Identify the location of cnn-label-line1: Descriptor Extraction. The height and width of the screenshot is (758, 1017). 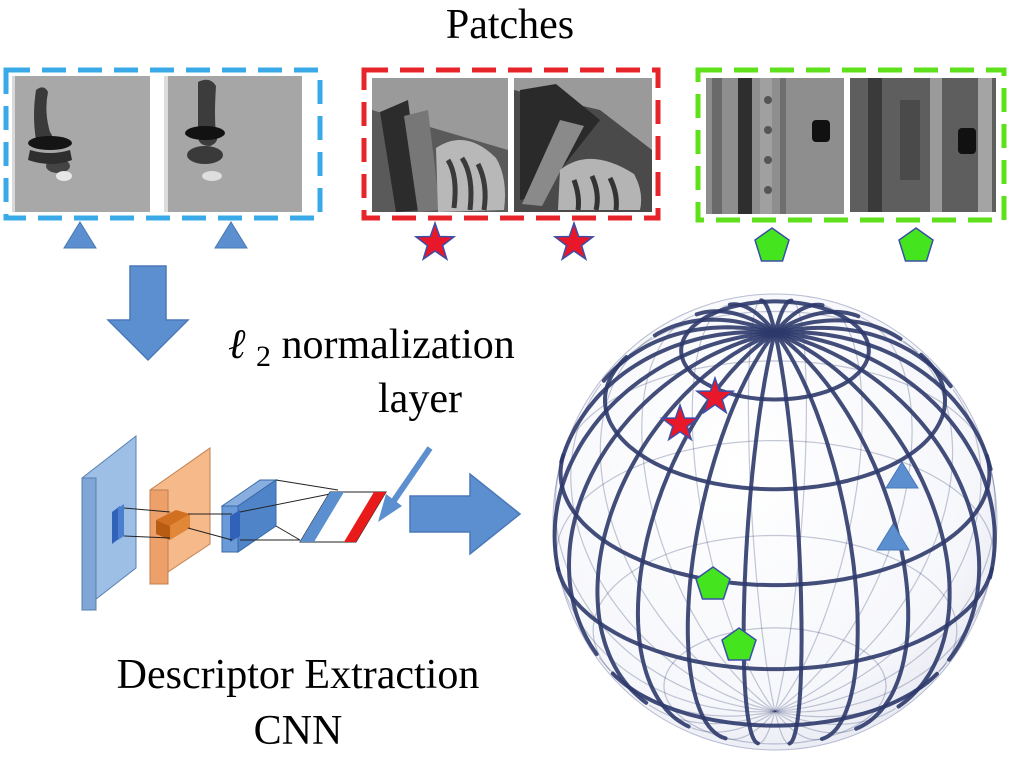
(298, 675).